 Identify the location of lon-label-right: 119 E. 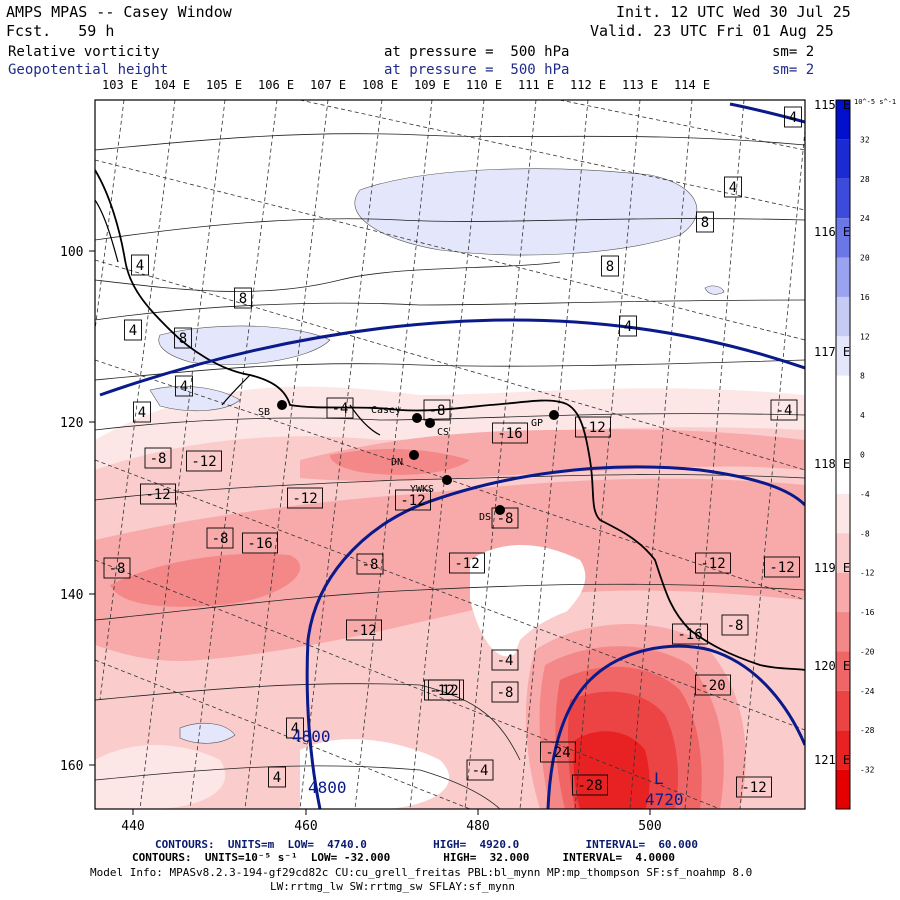
(832, 568).